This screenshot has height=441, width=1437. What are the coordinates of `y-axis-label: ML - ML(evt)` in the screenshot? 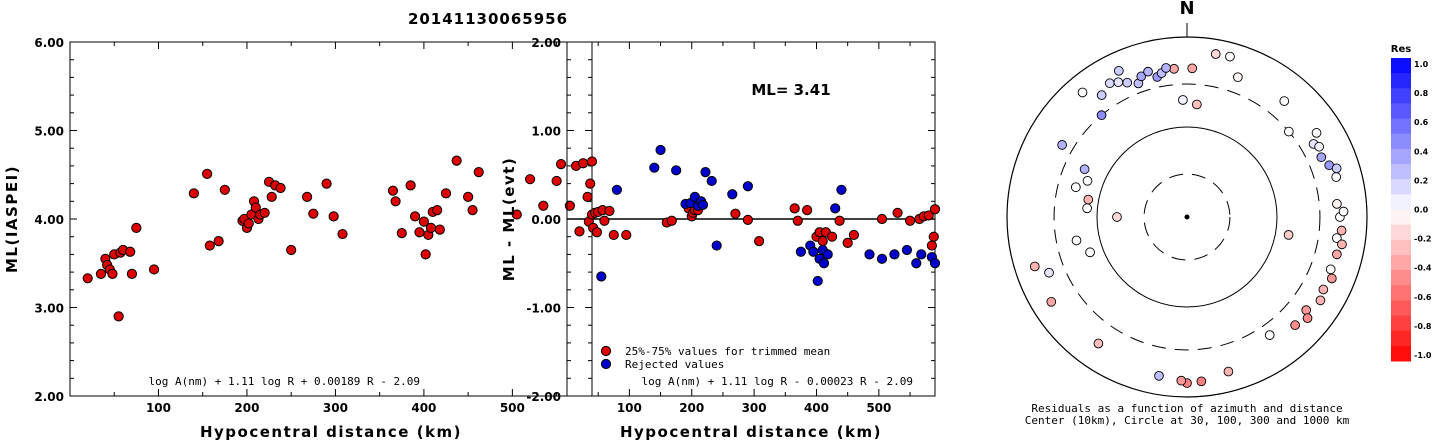 It's located at (509, 219).